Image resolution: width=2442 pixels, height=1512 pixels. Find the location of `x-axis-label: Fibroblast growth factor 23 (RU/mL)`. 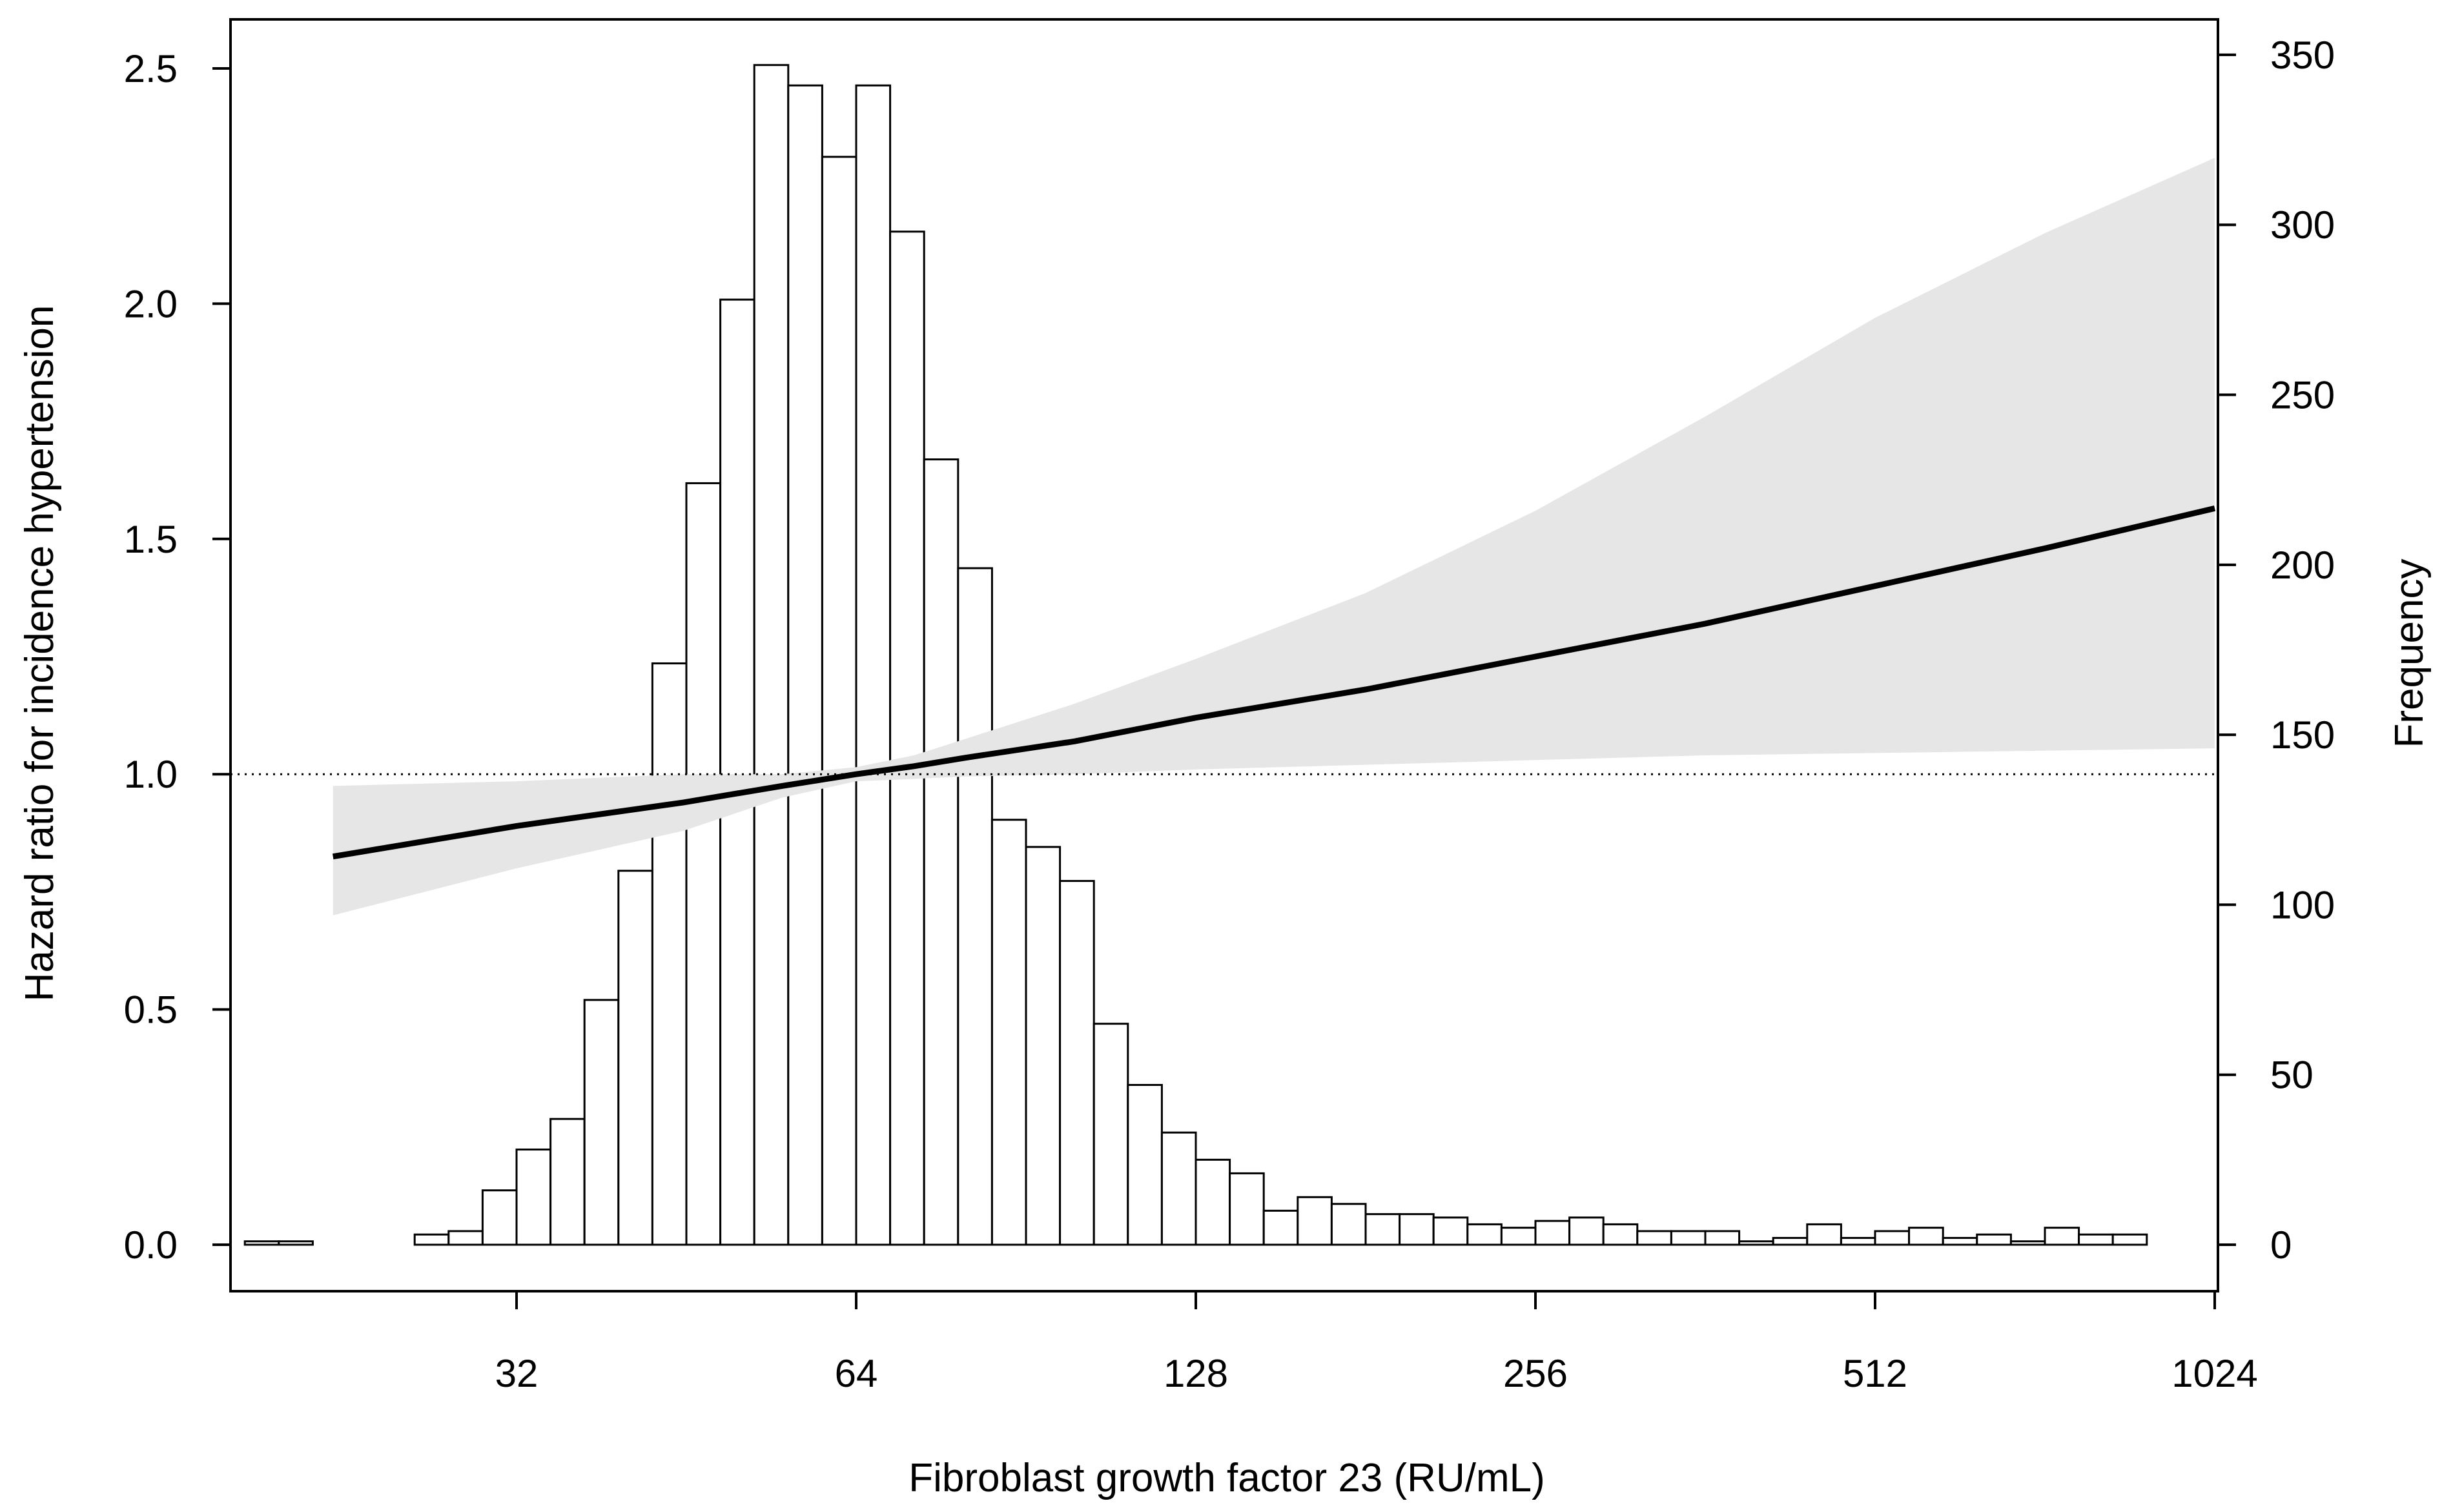

x-axis-label: Fibroblast growth factor 23 (RU/mL) is located at coordinates (1226, 1478).